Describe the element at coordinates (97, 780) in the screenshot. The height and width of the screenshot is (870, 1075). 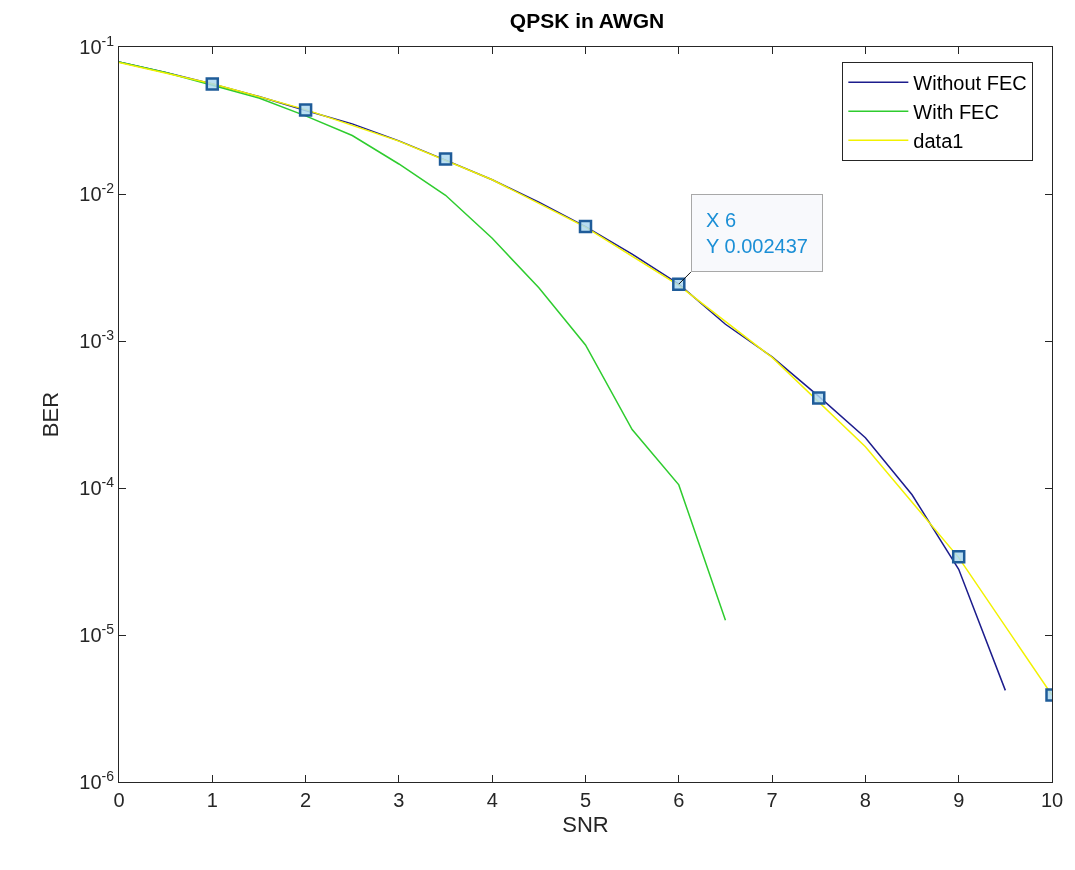
I see `y-tick-label: 10$^{-6}$` at that location.